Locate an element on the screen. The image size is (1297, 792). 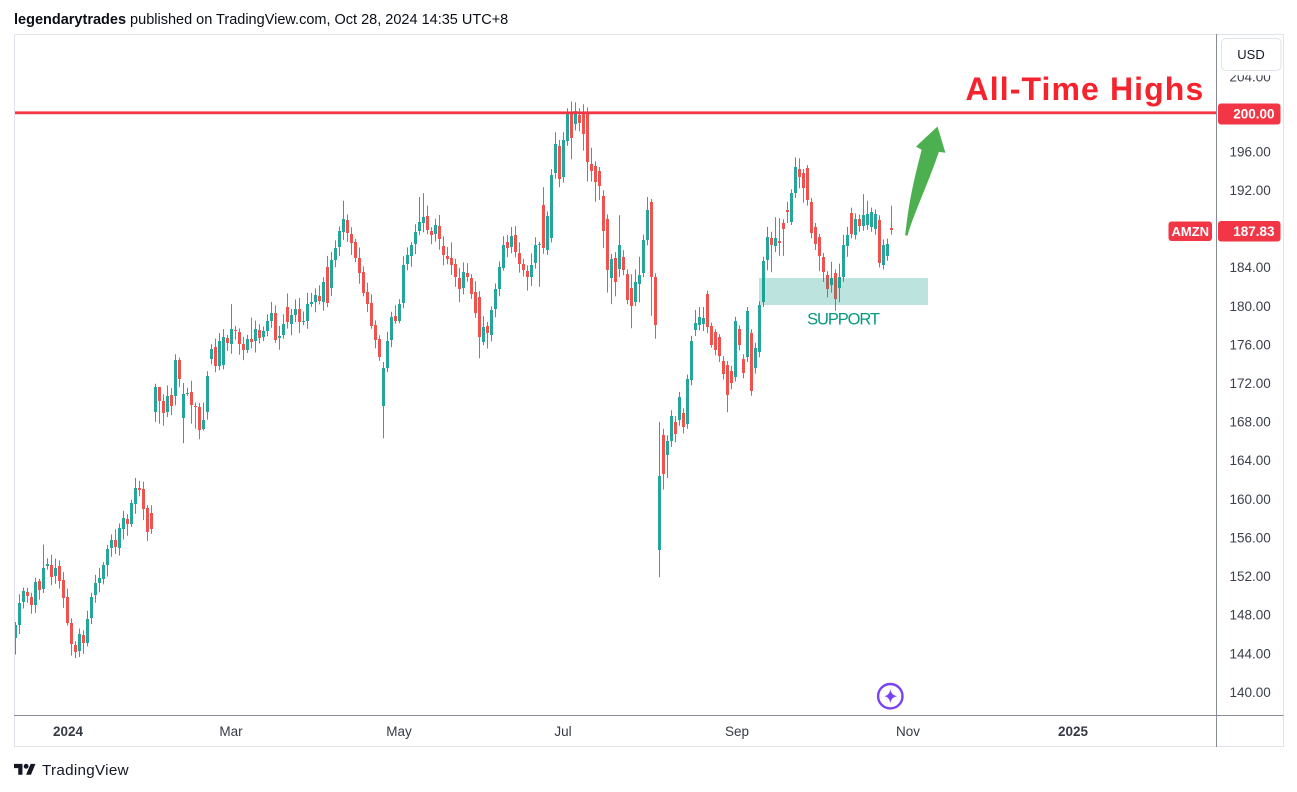
svg-text: 180.00 is located at coordinates (1250, 306).